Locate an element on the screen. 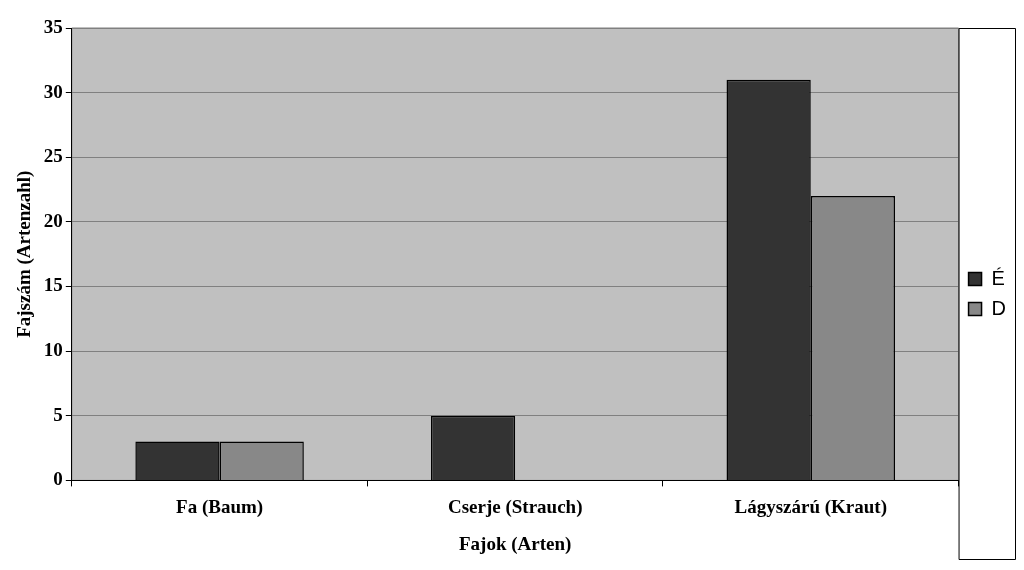 This screenshot has width=1024, height=570. y-tick-label: 35 is located at coordinates (53, 26).